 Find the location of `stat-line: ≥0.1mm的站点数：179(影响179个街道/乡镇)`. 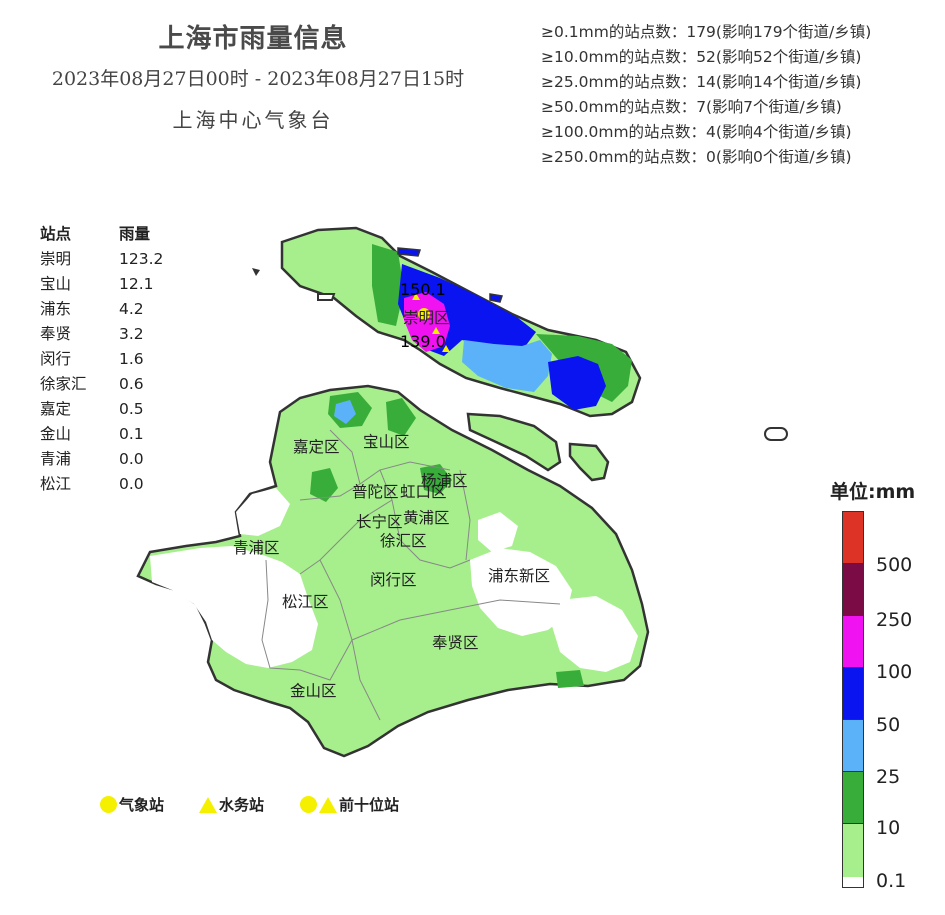

stat-line: ≥0.1mm的站点数：179(影响179个街道/乡镇) is located at coordinates (706, 32).